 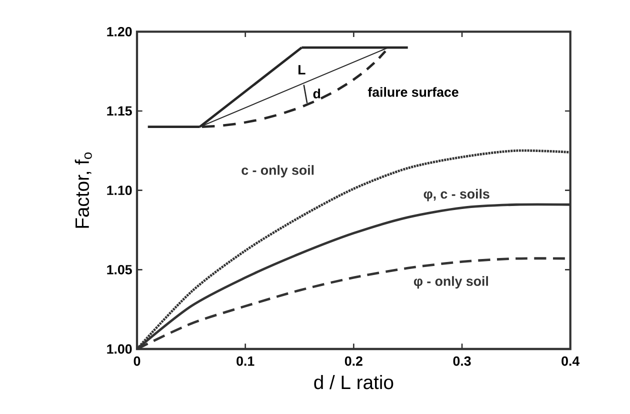 What do you see at coordinates (245, 361) in the screenshot?
I see `x-tick-label: 0.1` at bounding box center [245, 361].